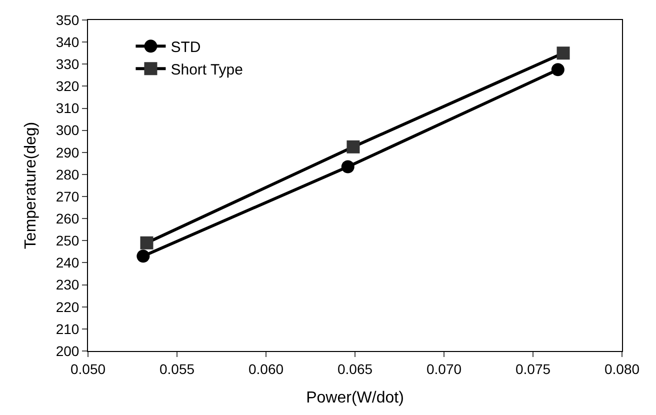 The height and width of the screenshot is (415, 656). What do you see at coordinates (177, 368) in the screenshot?
I see `x-tick-label: 0.055` at bounding box center [177, 368].